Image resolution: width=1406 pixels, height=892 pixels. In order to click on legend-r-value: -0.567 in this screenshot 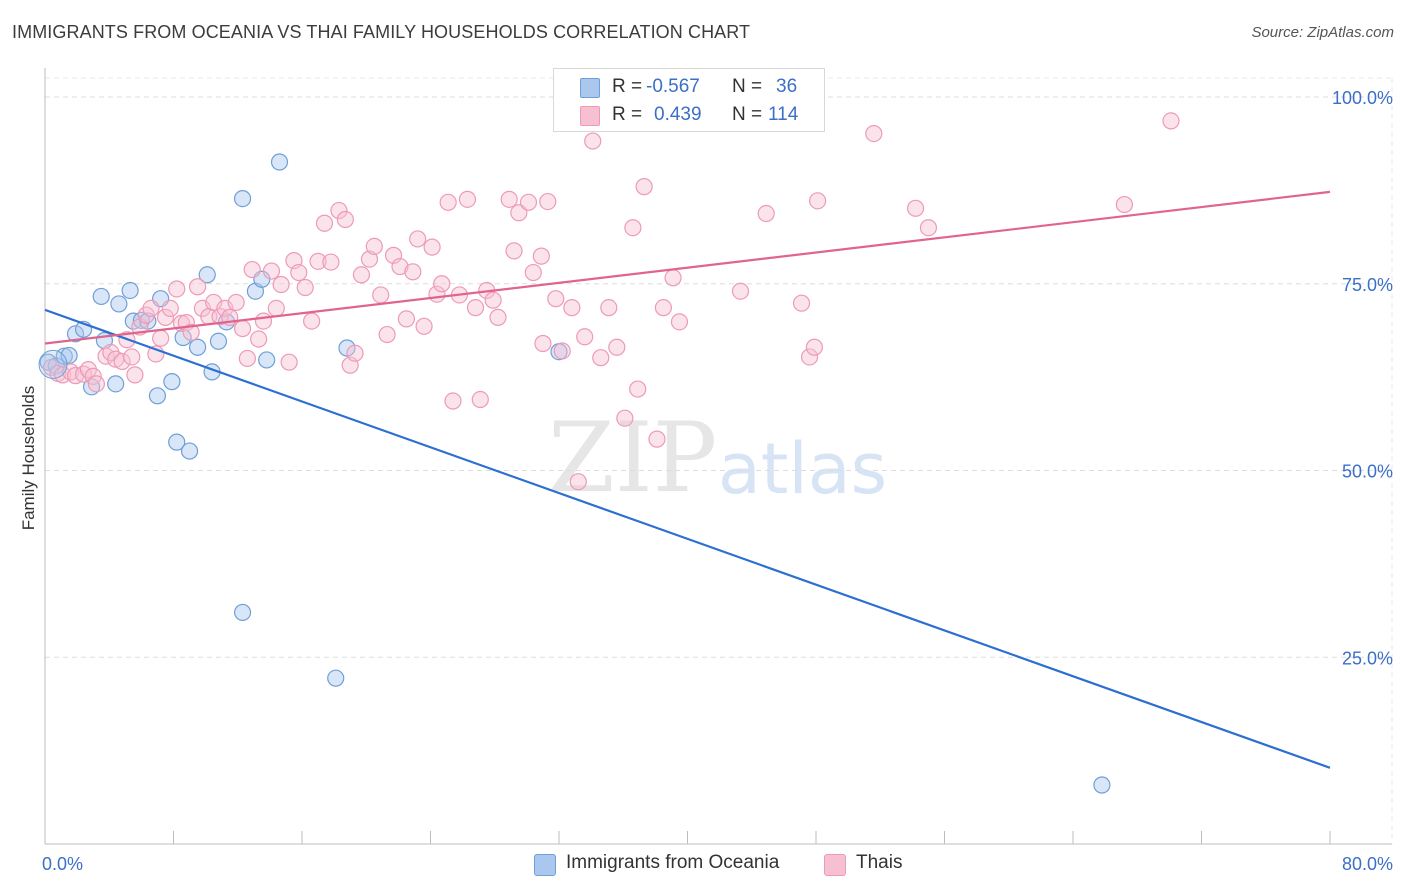, I will do `click(673, 86)`.